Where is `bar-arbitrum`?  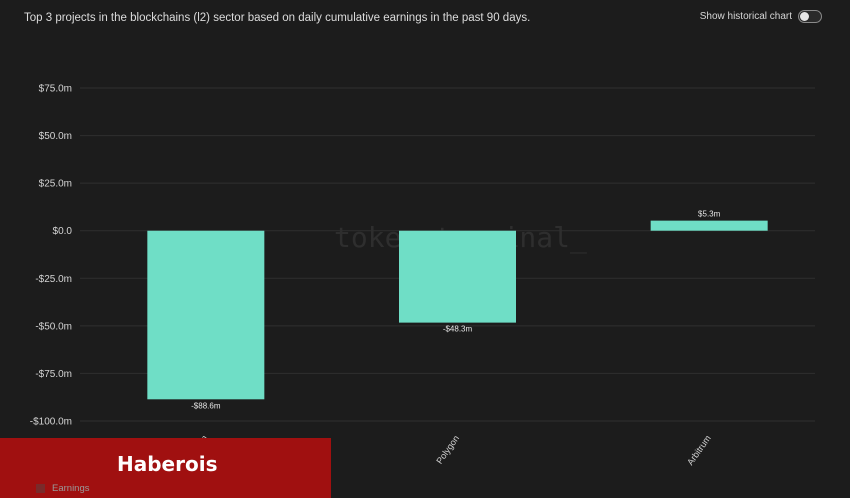 bar-arbitrum is located at coordinates (709, 225).